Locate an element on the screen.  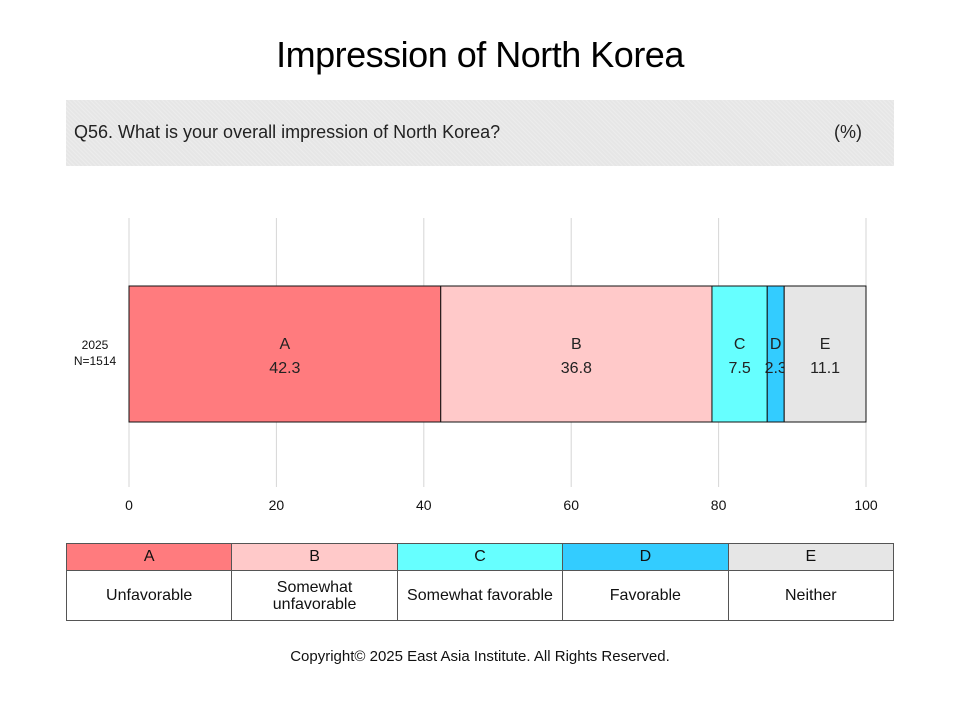
data-label: 7.5 is located at coordinates (739, 368).